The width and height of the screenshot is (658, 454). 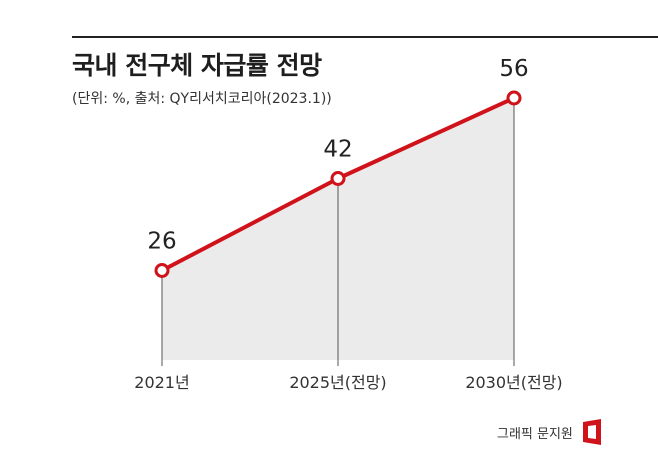 I want to click on chart-title: 국내 전구체 자급률 전망, so click(x=197, y=65).